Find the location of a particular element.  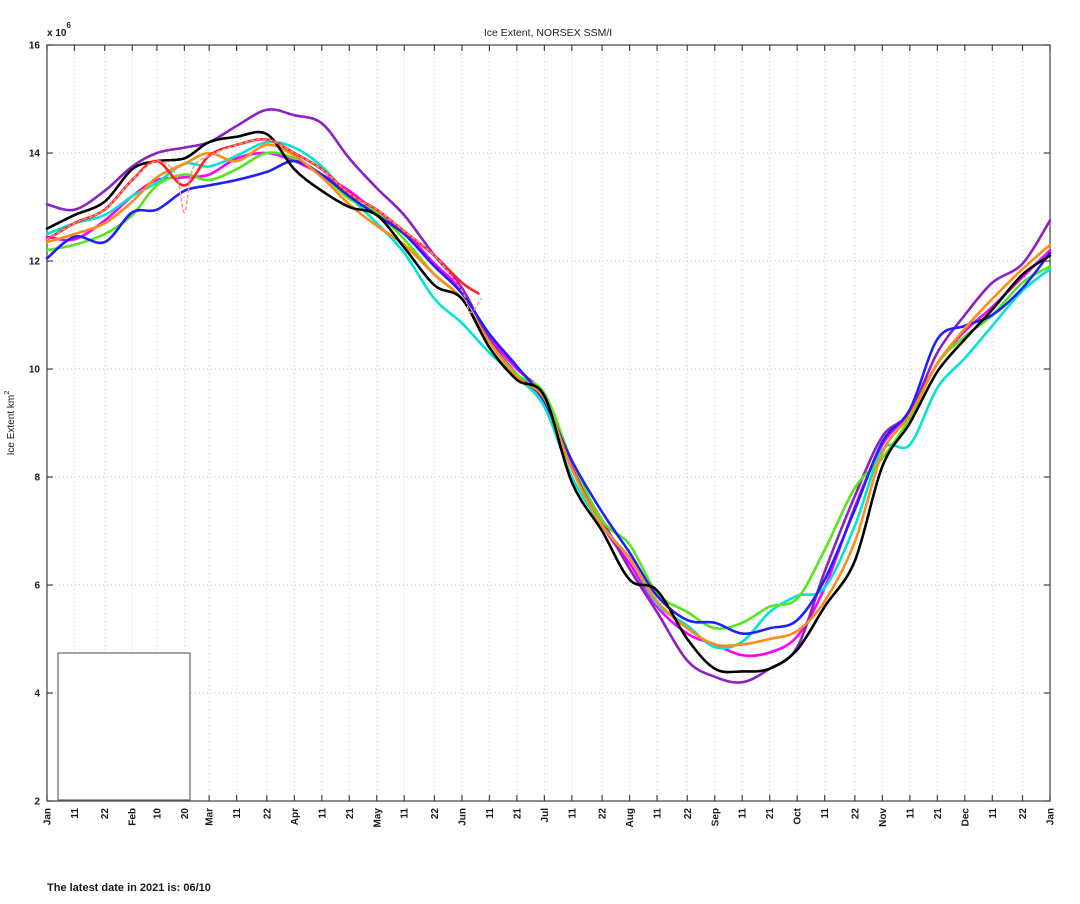

svg-text: 2 is located at coordinates (37, 802).